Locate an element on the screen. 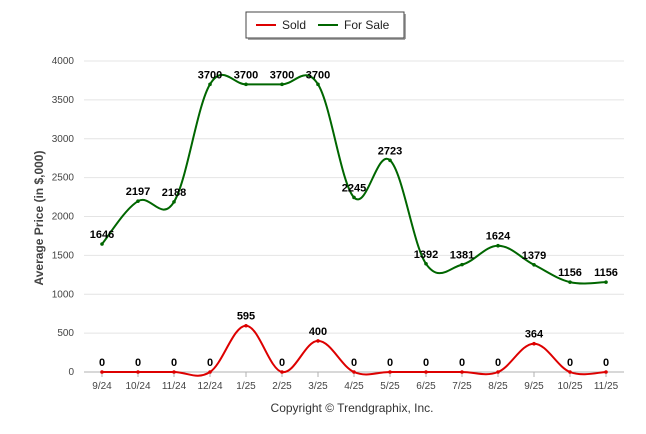 This screenshot has width=646, height=434. x-tick-label: 7/25 is located at coordinates (462, 386).